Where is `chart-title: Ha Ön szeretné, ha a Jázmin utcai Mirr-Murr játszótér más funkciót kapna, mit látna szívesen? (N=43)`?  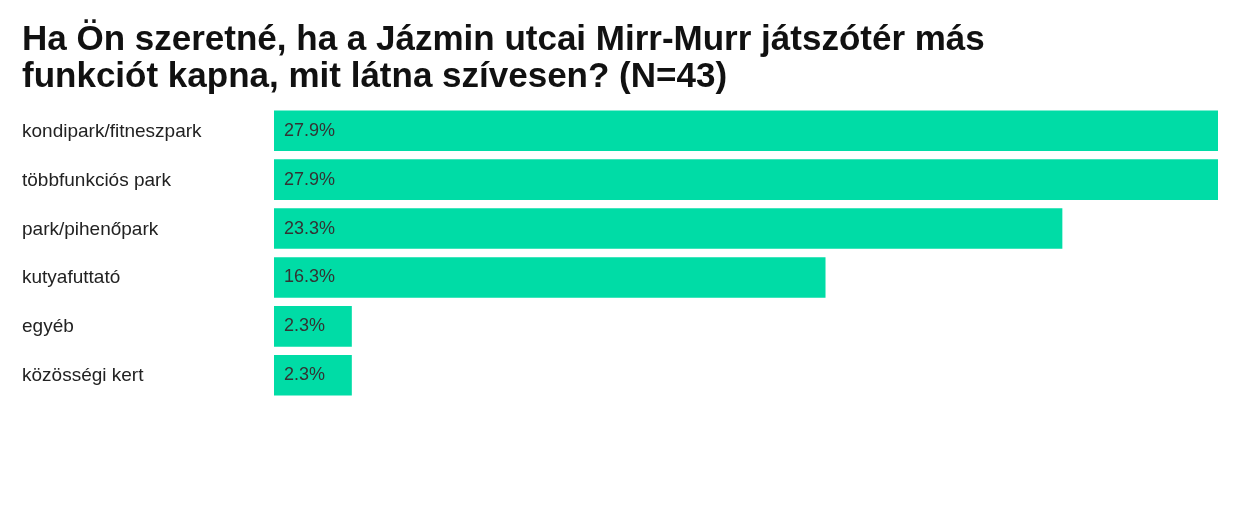 chart-title: Ha Ön szeretné, ha a Jázmin utcai Mirr-Murr játszótér más funkciót kapna, mit látna szívesen? (N=43) is located at coordinates (503, 56).